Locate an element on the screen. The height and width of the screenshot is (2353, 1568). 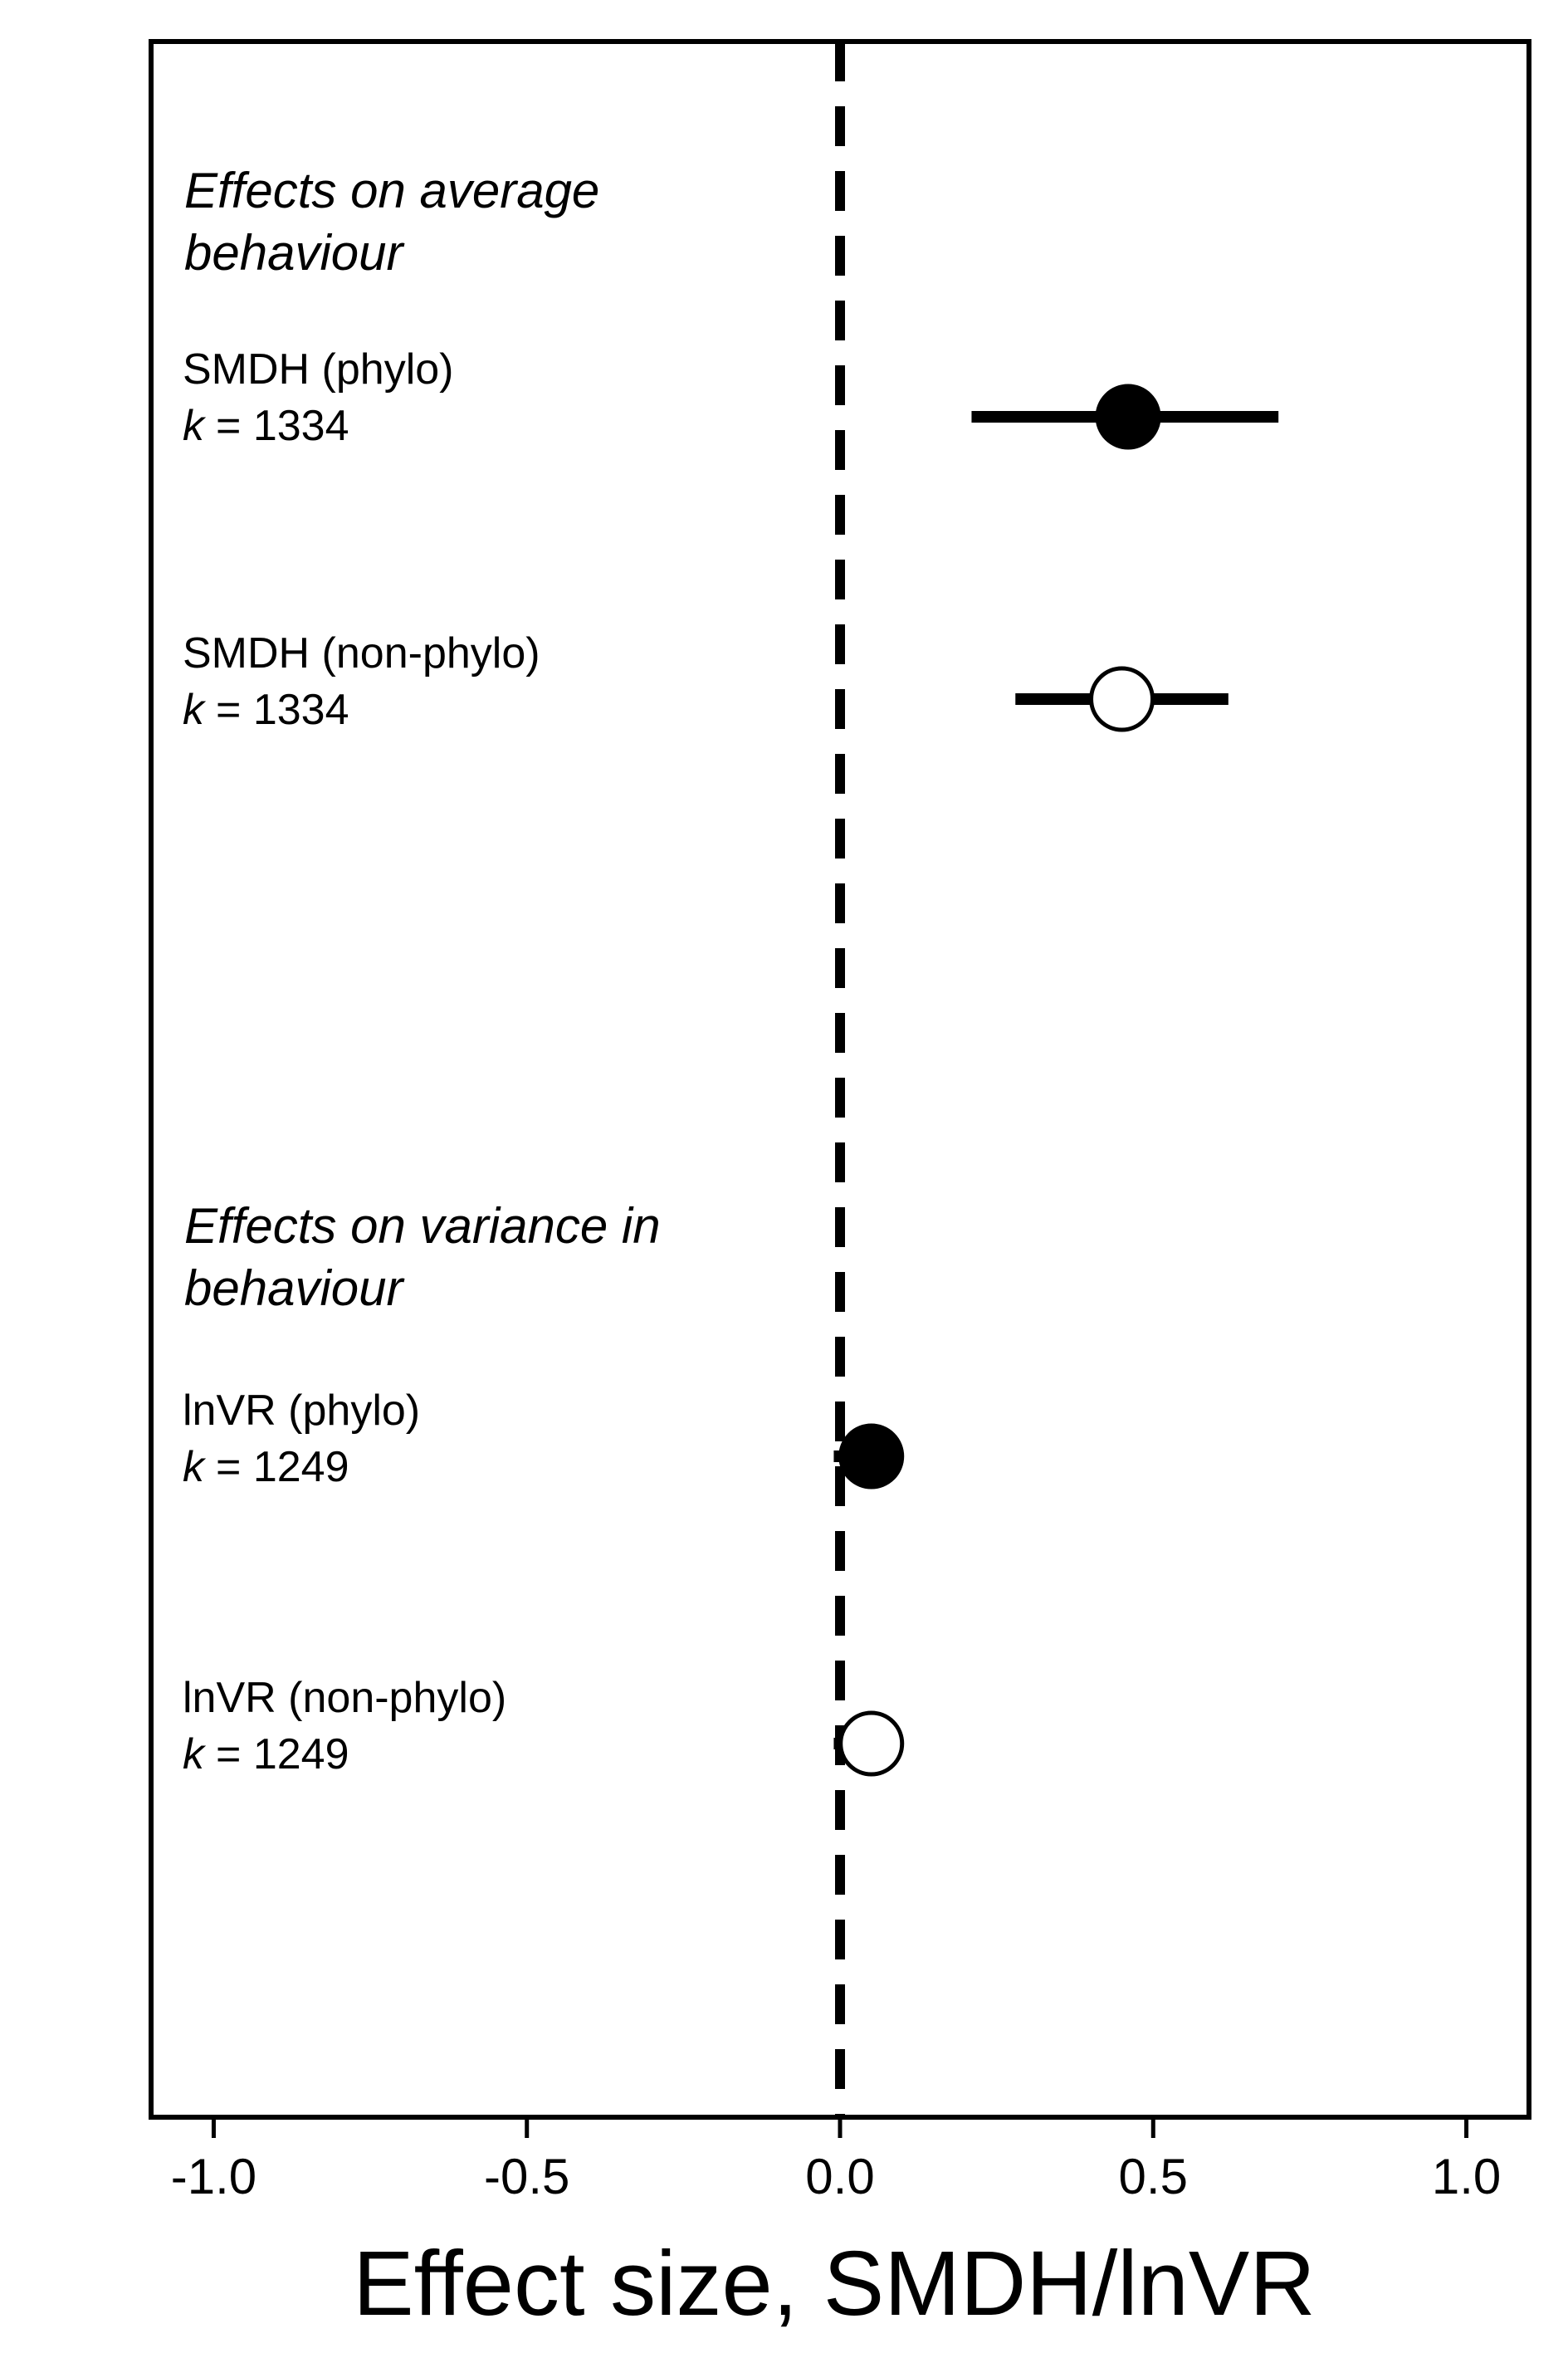
x-tick-label: -0.5 is located at coordinates (527, 2176).